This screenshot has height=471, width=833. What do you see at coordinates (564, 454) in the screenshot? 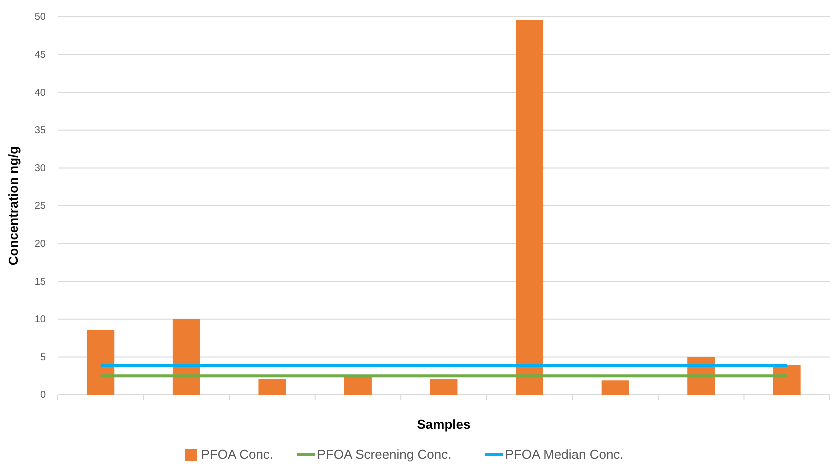
I see `legend-label: PFOA Median Conc.` at bounding box center [564, 454].